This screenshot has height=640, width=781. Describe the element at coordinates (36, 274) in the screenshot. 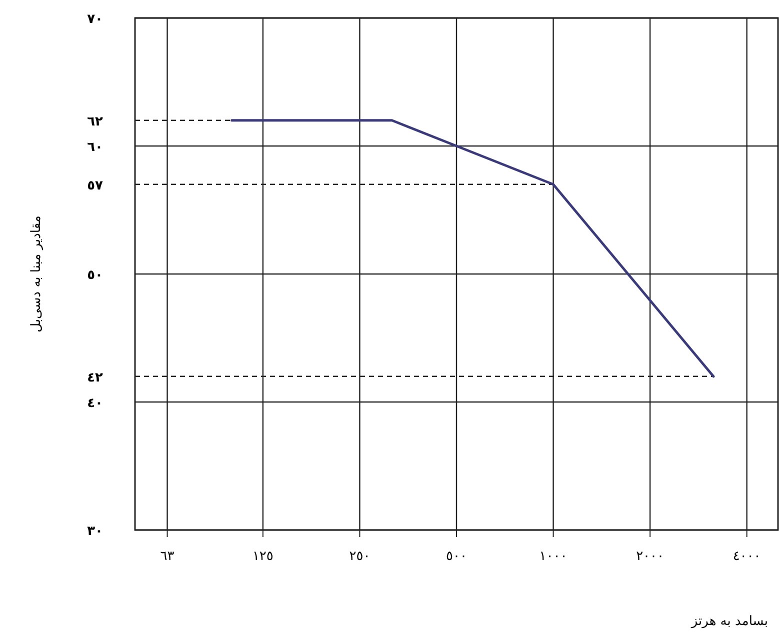

I see `y-axis-title: مقادیر مبنا به دسی‌بل` at that location.